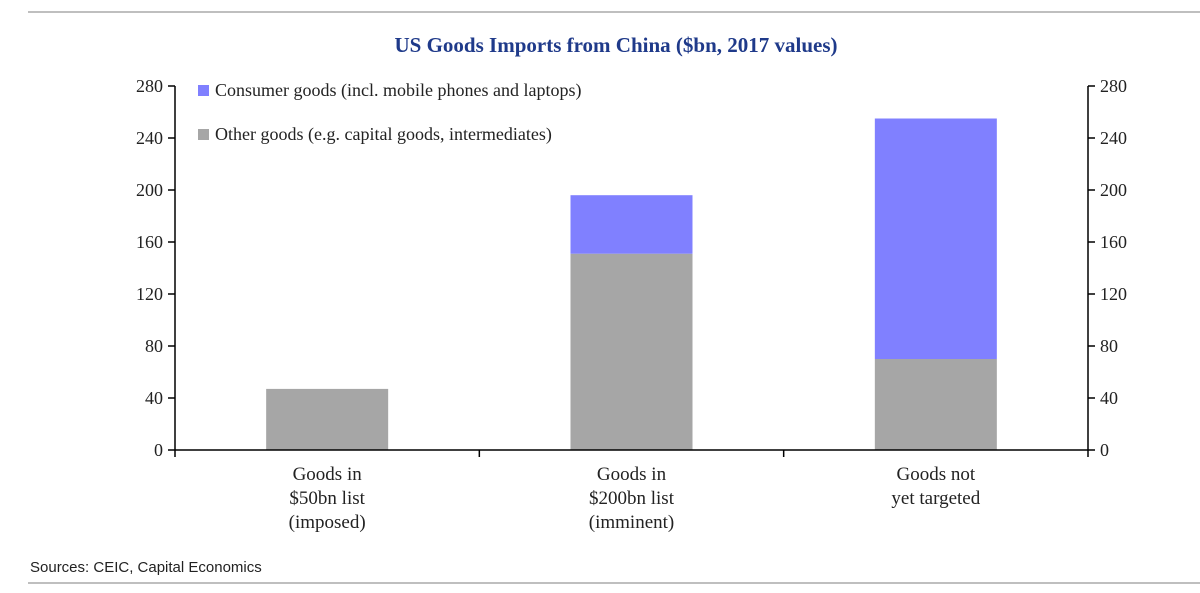 The width and height of the screenshot is (1200, 593). What do you see at coordinates (149, 86) in the screenshot?
I see `left-y-tick-label: 280` at bounding box center [149, 86].